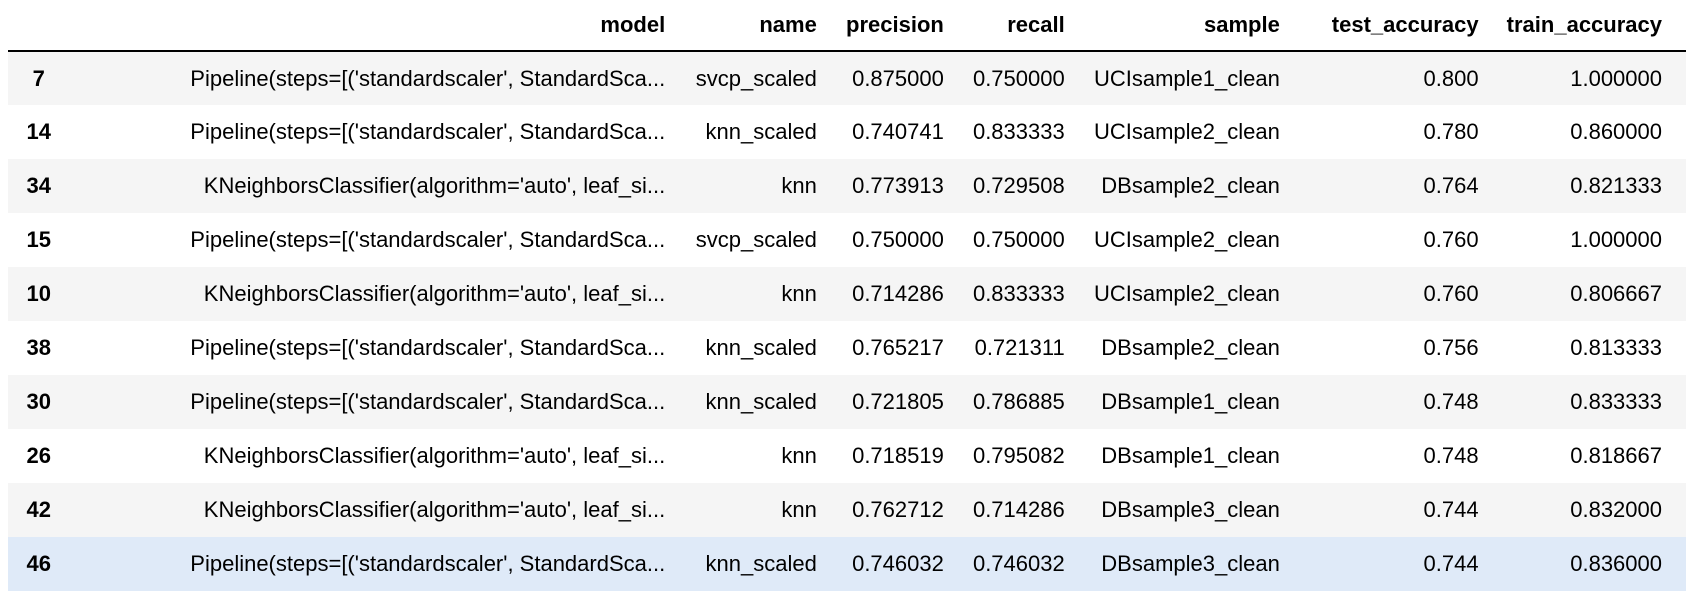  What do you see at coordinates (1594, 26) in the screenshot?
I see `header-train-accuracy: train_accuracy` at bounding box center [1594, 26].